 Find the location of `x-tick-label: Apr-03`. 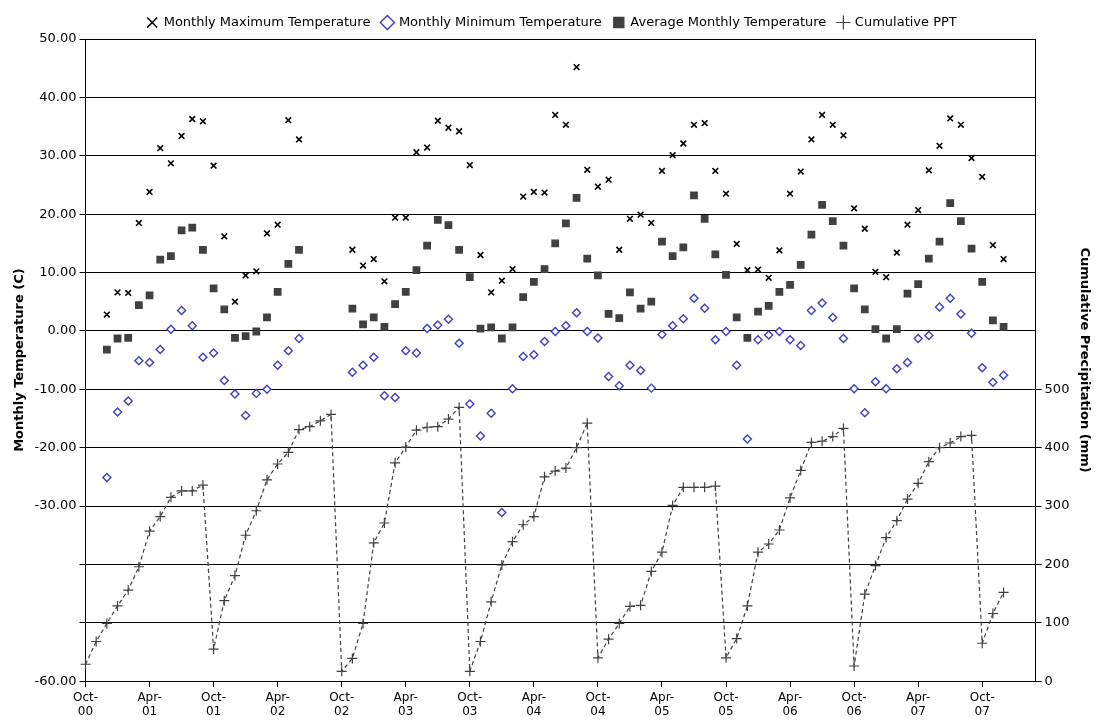

x-tick-label: Apr-03 is located at coordinates (405, 703).